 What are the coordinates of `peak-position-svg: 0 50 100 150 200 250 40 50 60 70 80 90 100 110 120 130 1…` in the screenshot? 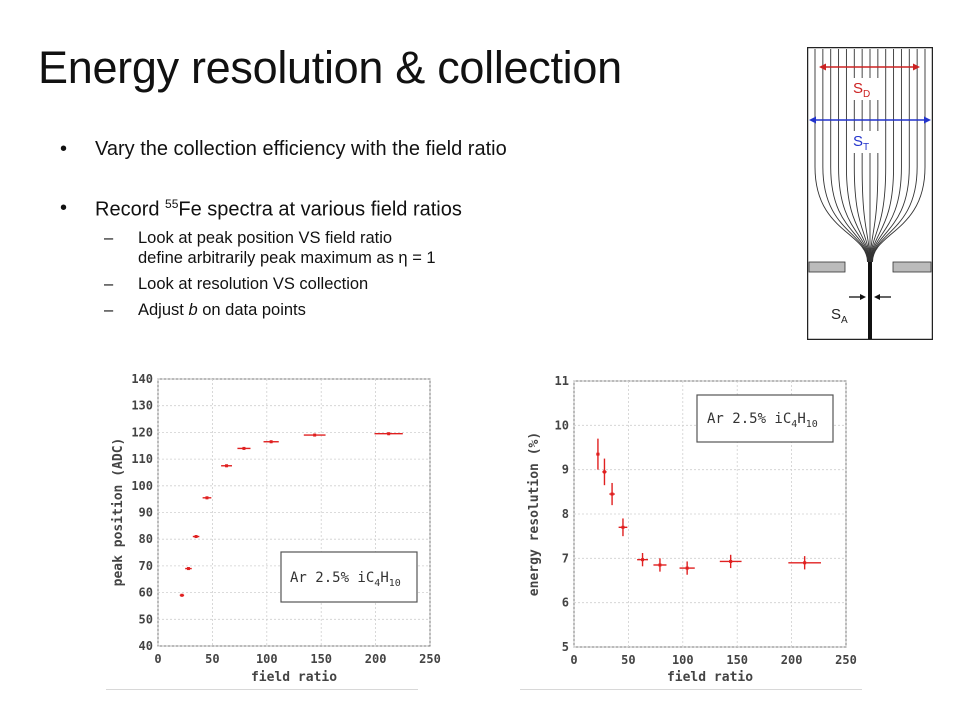 It's located at (276, 528).